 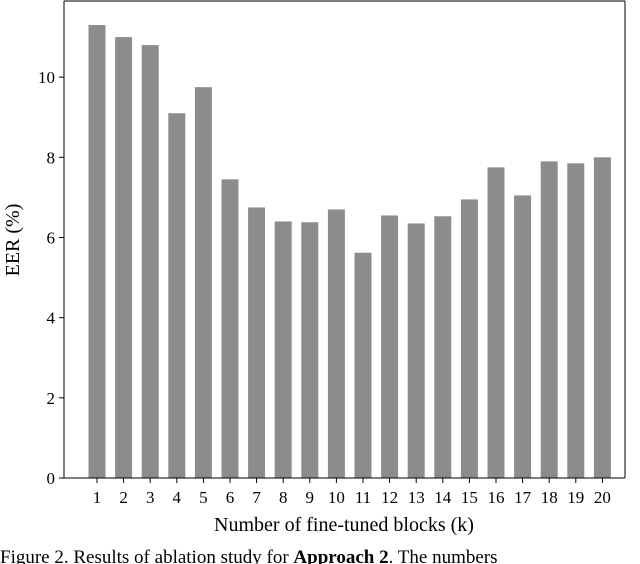 I want to click on x-axis-title: Number of fine-tuned blocks (k), so click(x=344, y=525).